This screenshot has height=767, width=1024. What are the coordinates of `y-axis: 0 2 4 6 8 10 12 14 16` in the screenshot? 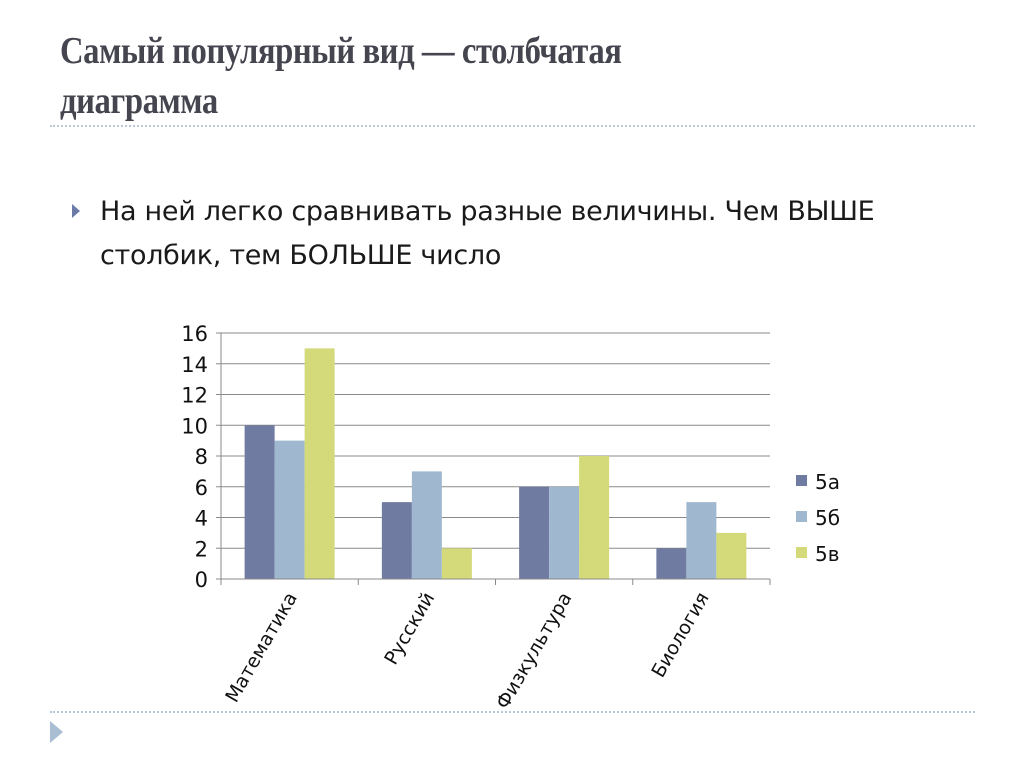 It's located at (201, 457).